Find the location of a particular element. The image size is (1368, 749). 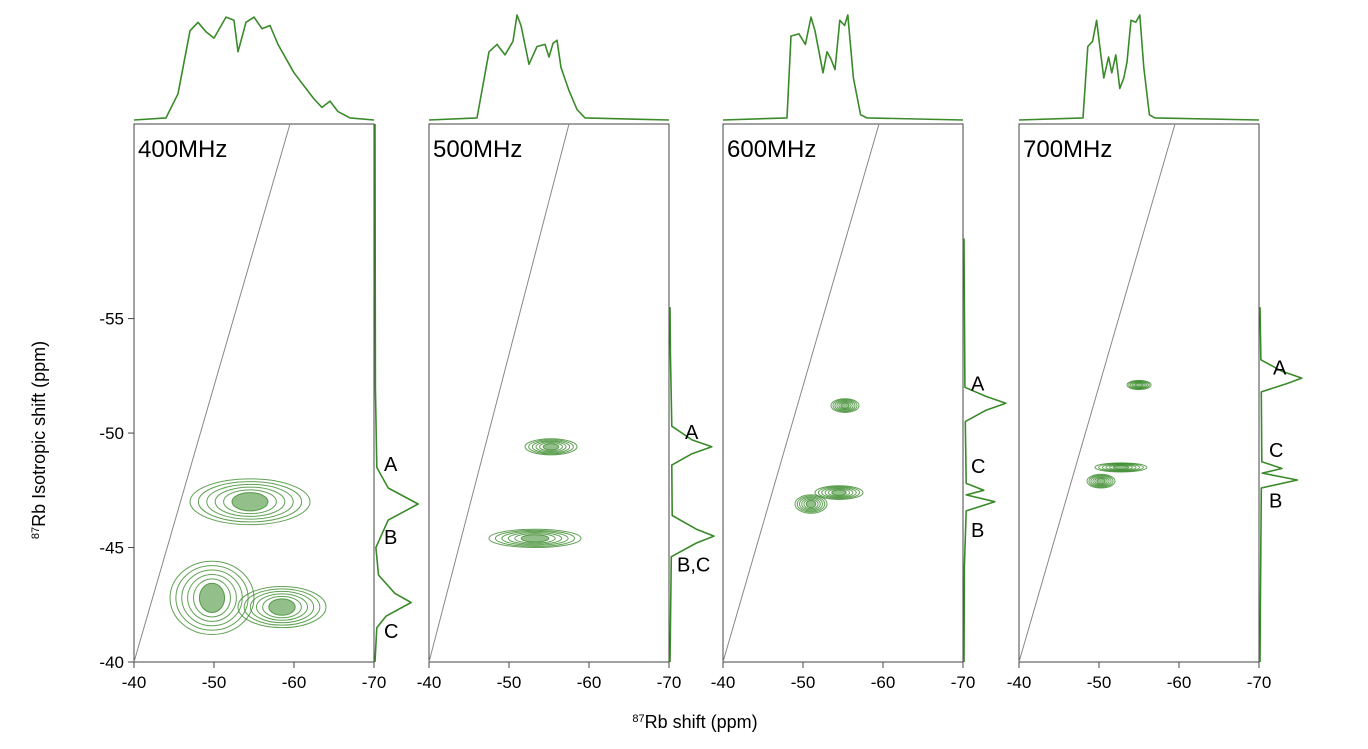

x-tick-label: -50 is located at coordinates (1099, 682).